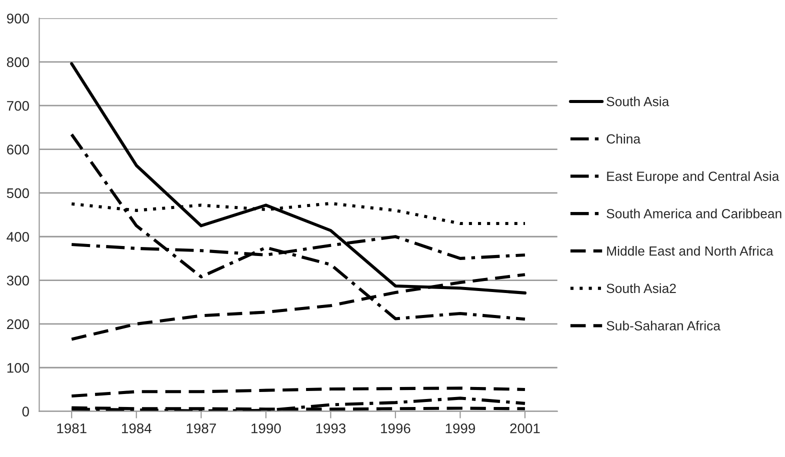 The height and width of the screenshot is (457, 785). I want to click on y-tick-label: 0, so click(25, 411).